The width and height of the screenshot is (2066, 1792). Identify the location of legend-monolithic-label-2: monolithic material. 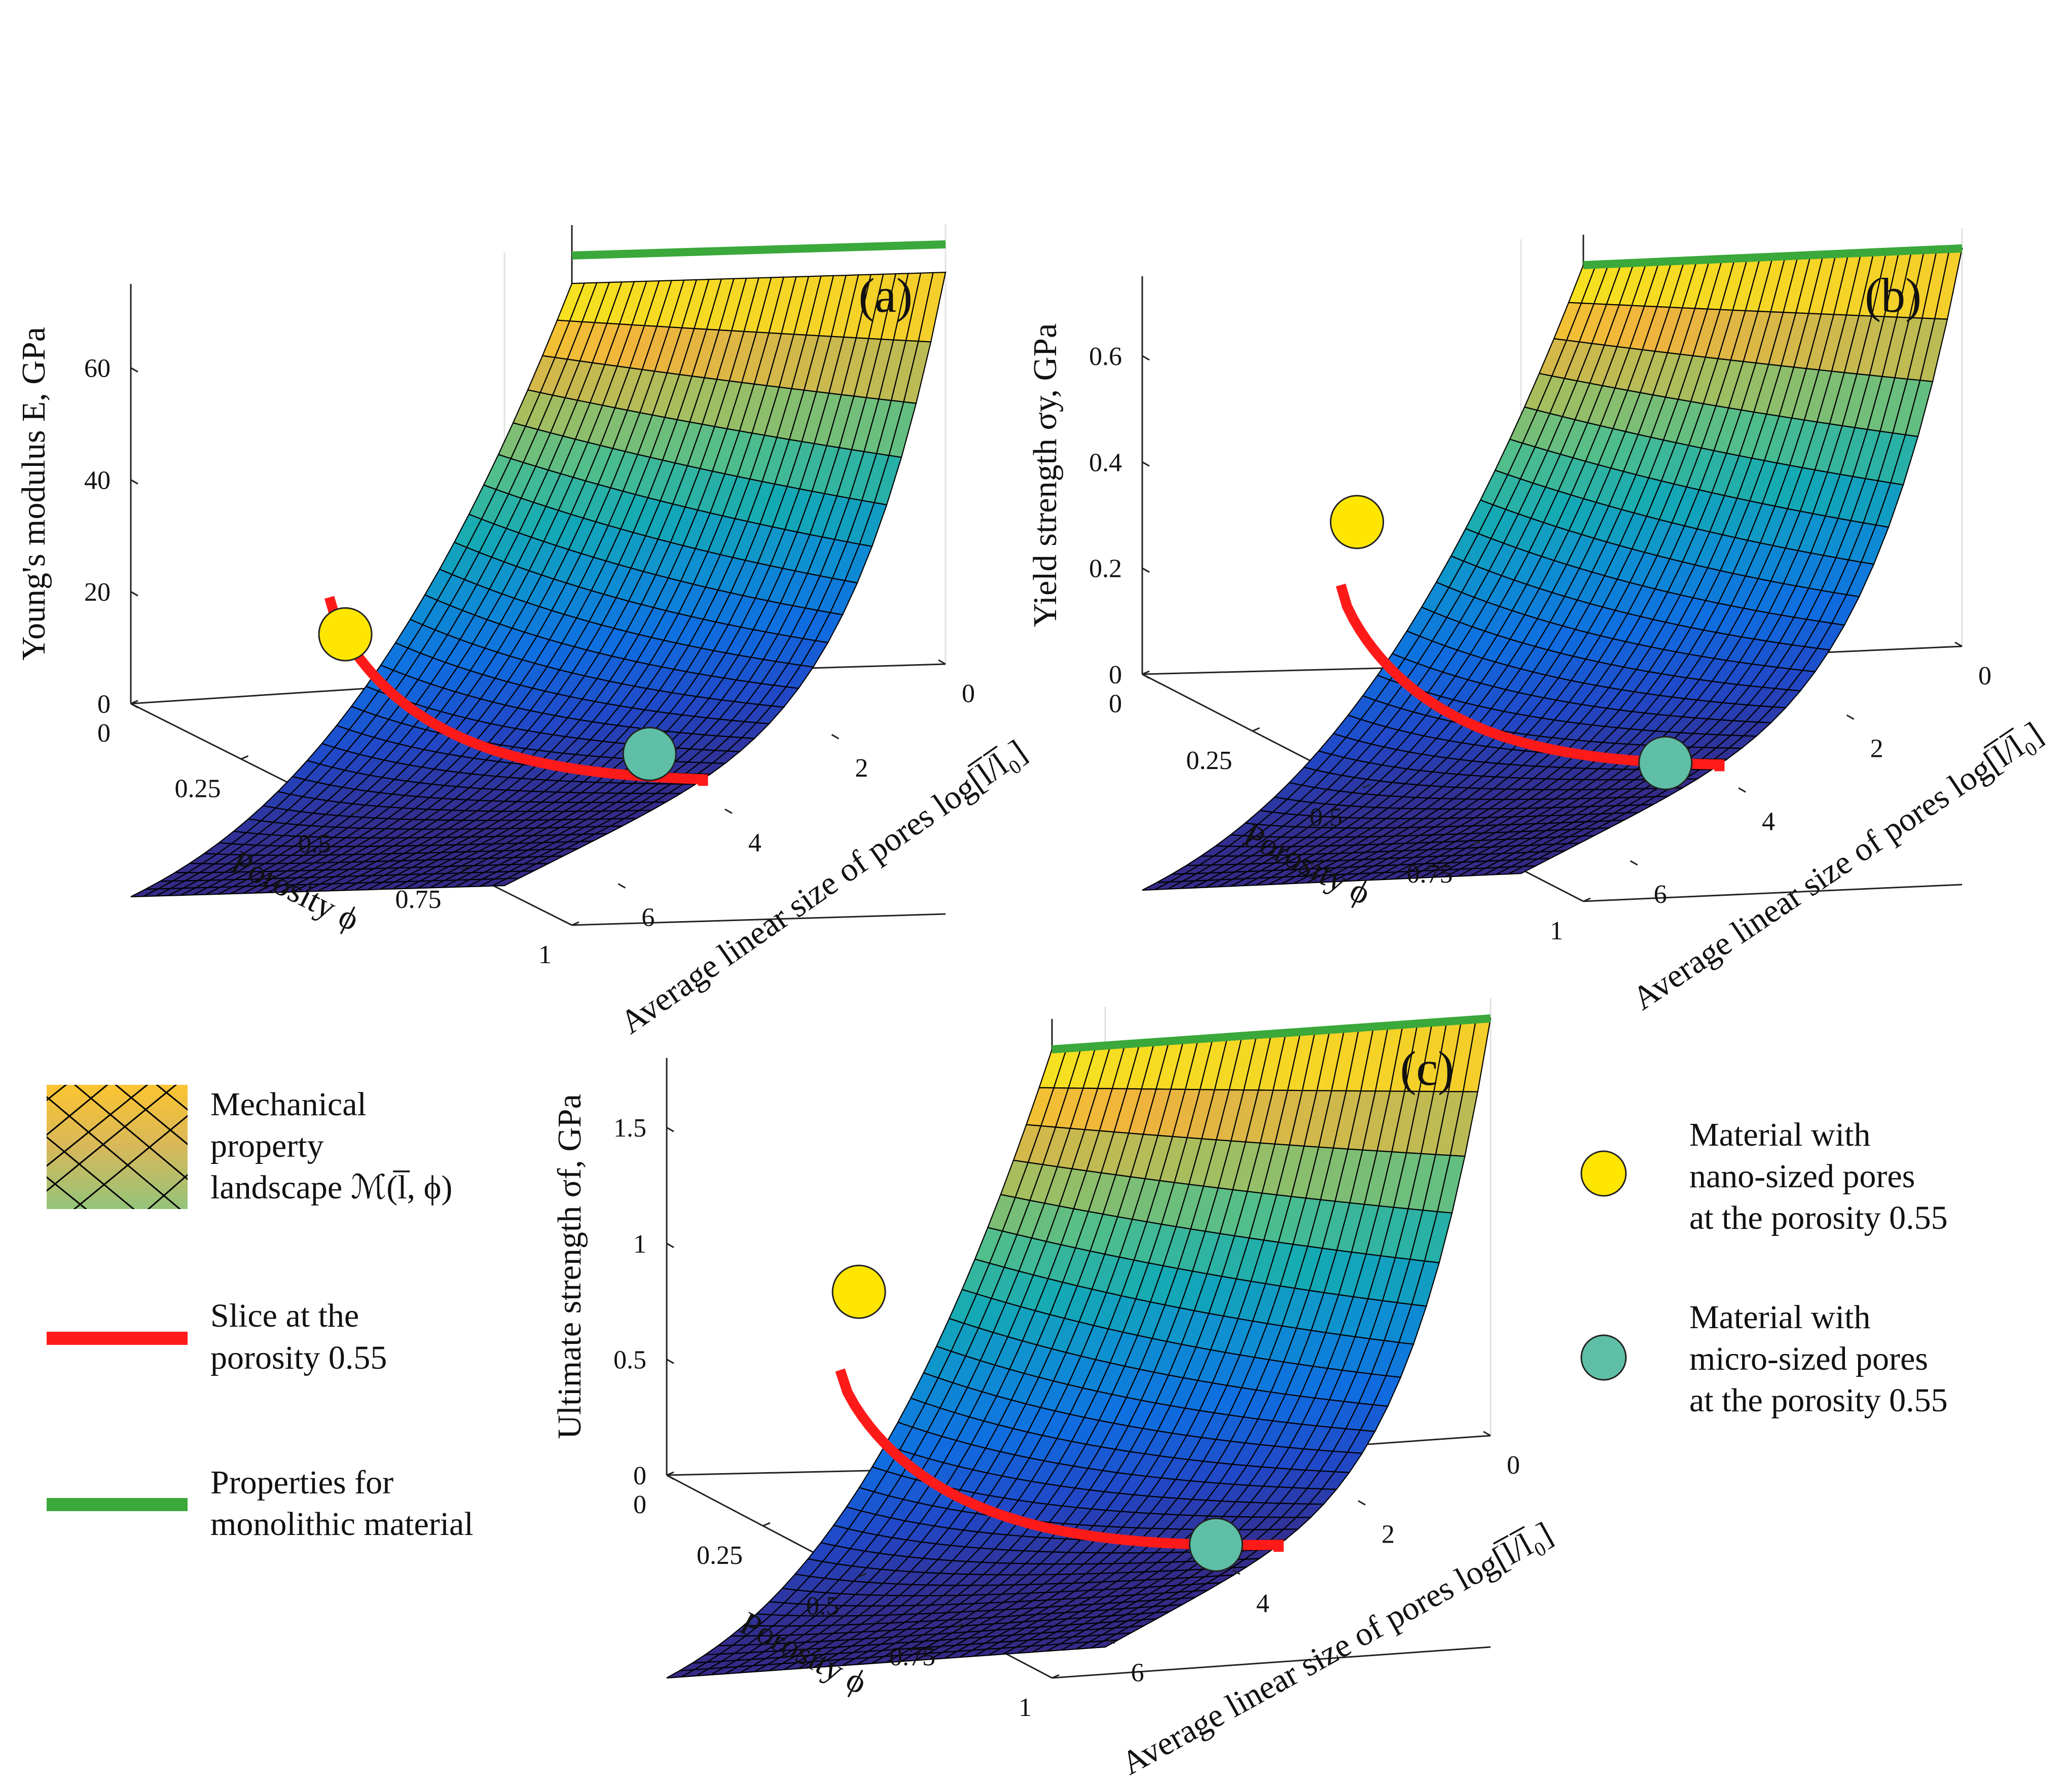
(342, 1524).